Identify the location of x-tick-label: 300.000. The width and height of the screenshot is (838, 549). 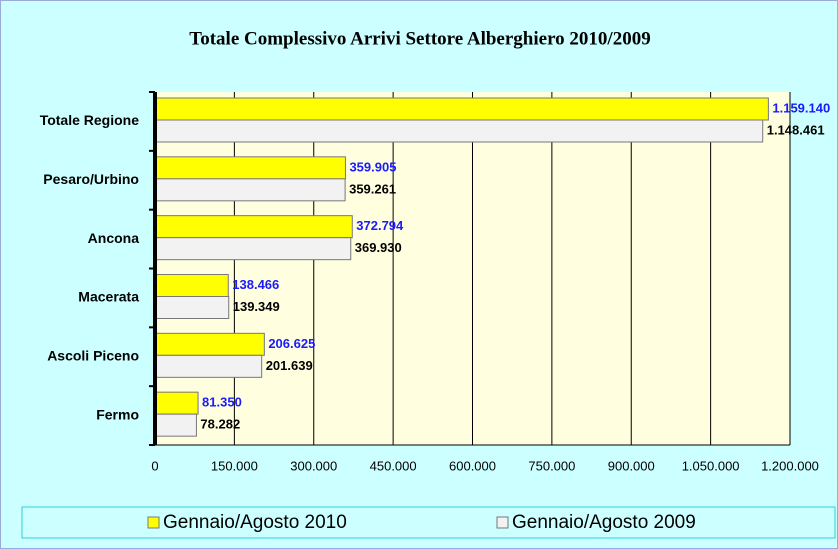
(313, 465).